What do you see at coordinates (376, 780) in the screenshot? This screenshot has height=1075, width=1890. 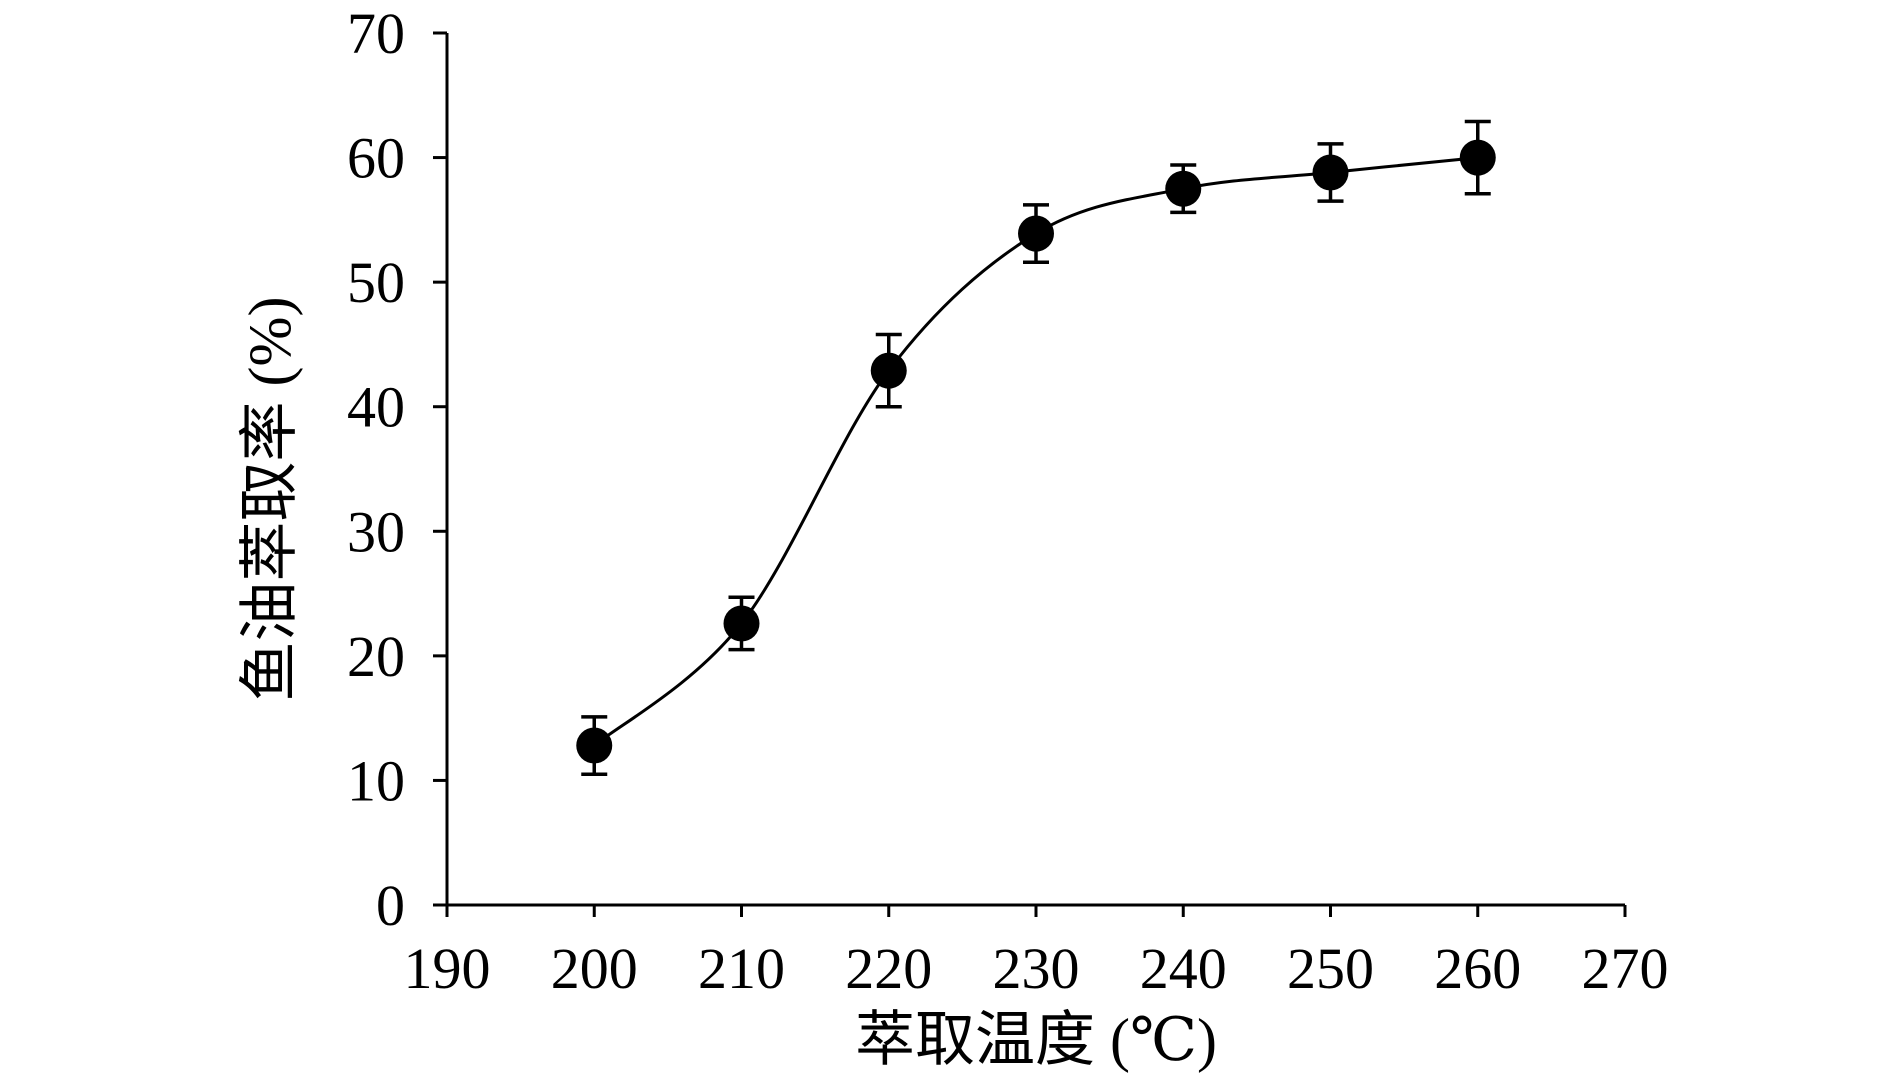 I see `y-tick-label: 10` at bounding box center [376, 780].